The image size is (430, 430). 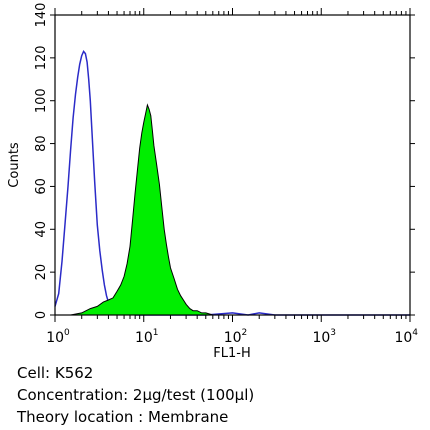 What do you see at coordinates (41, 315) in the screenshot?
I see `y-tick-label: 0` at bounding box center [41, 315].